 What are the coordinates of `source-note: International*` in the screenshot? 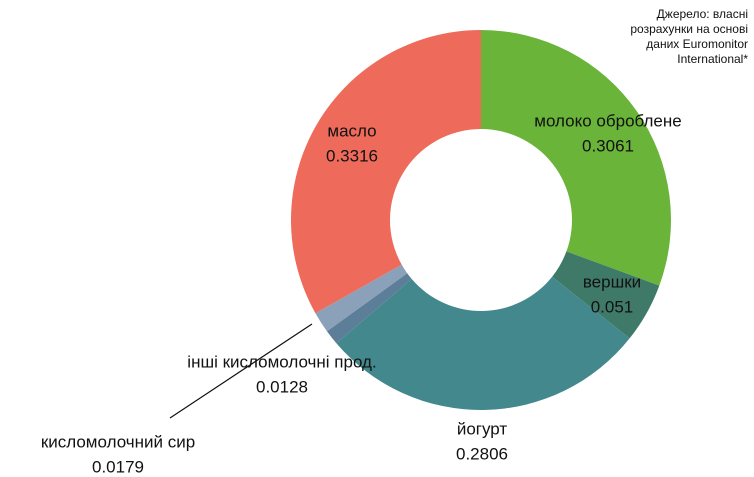 It's located at (712, 59).